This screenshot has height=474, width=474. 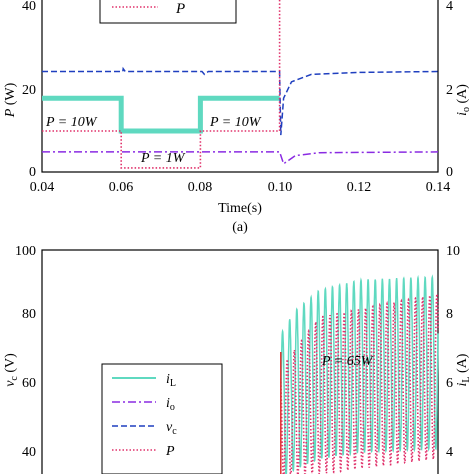 I want to click on top-series-vc, so click(x=240, y=101).